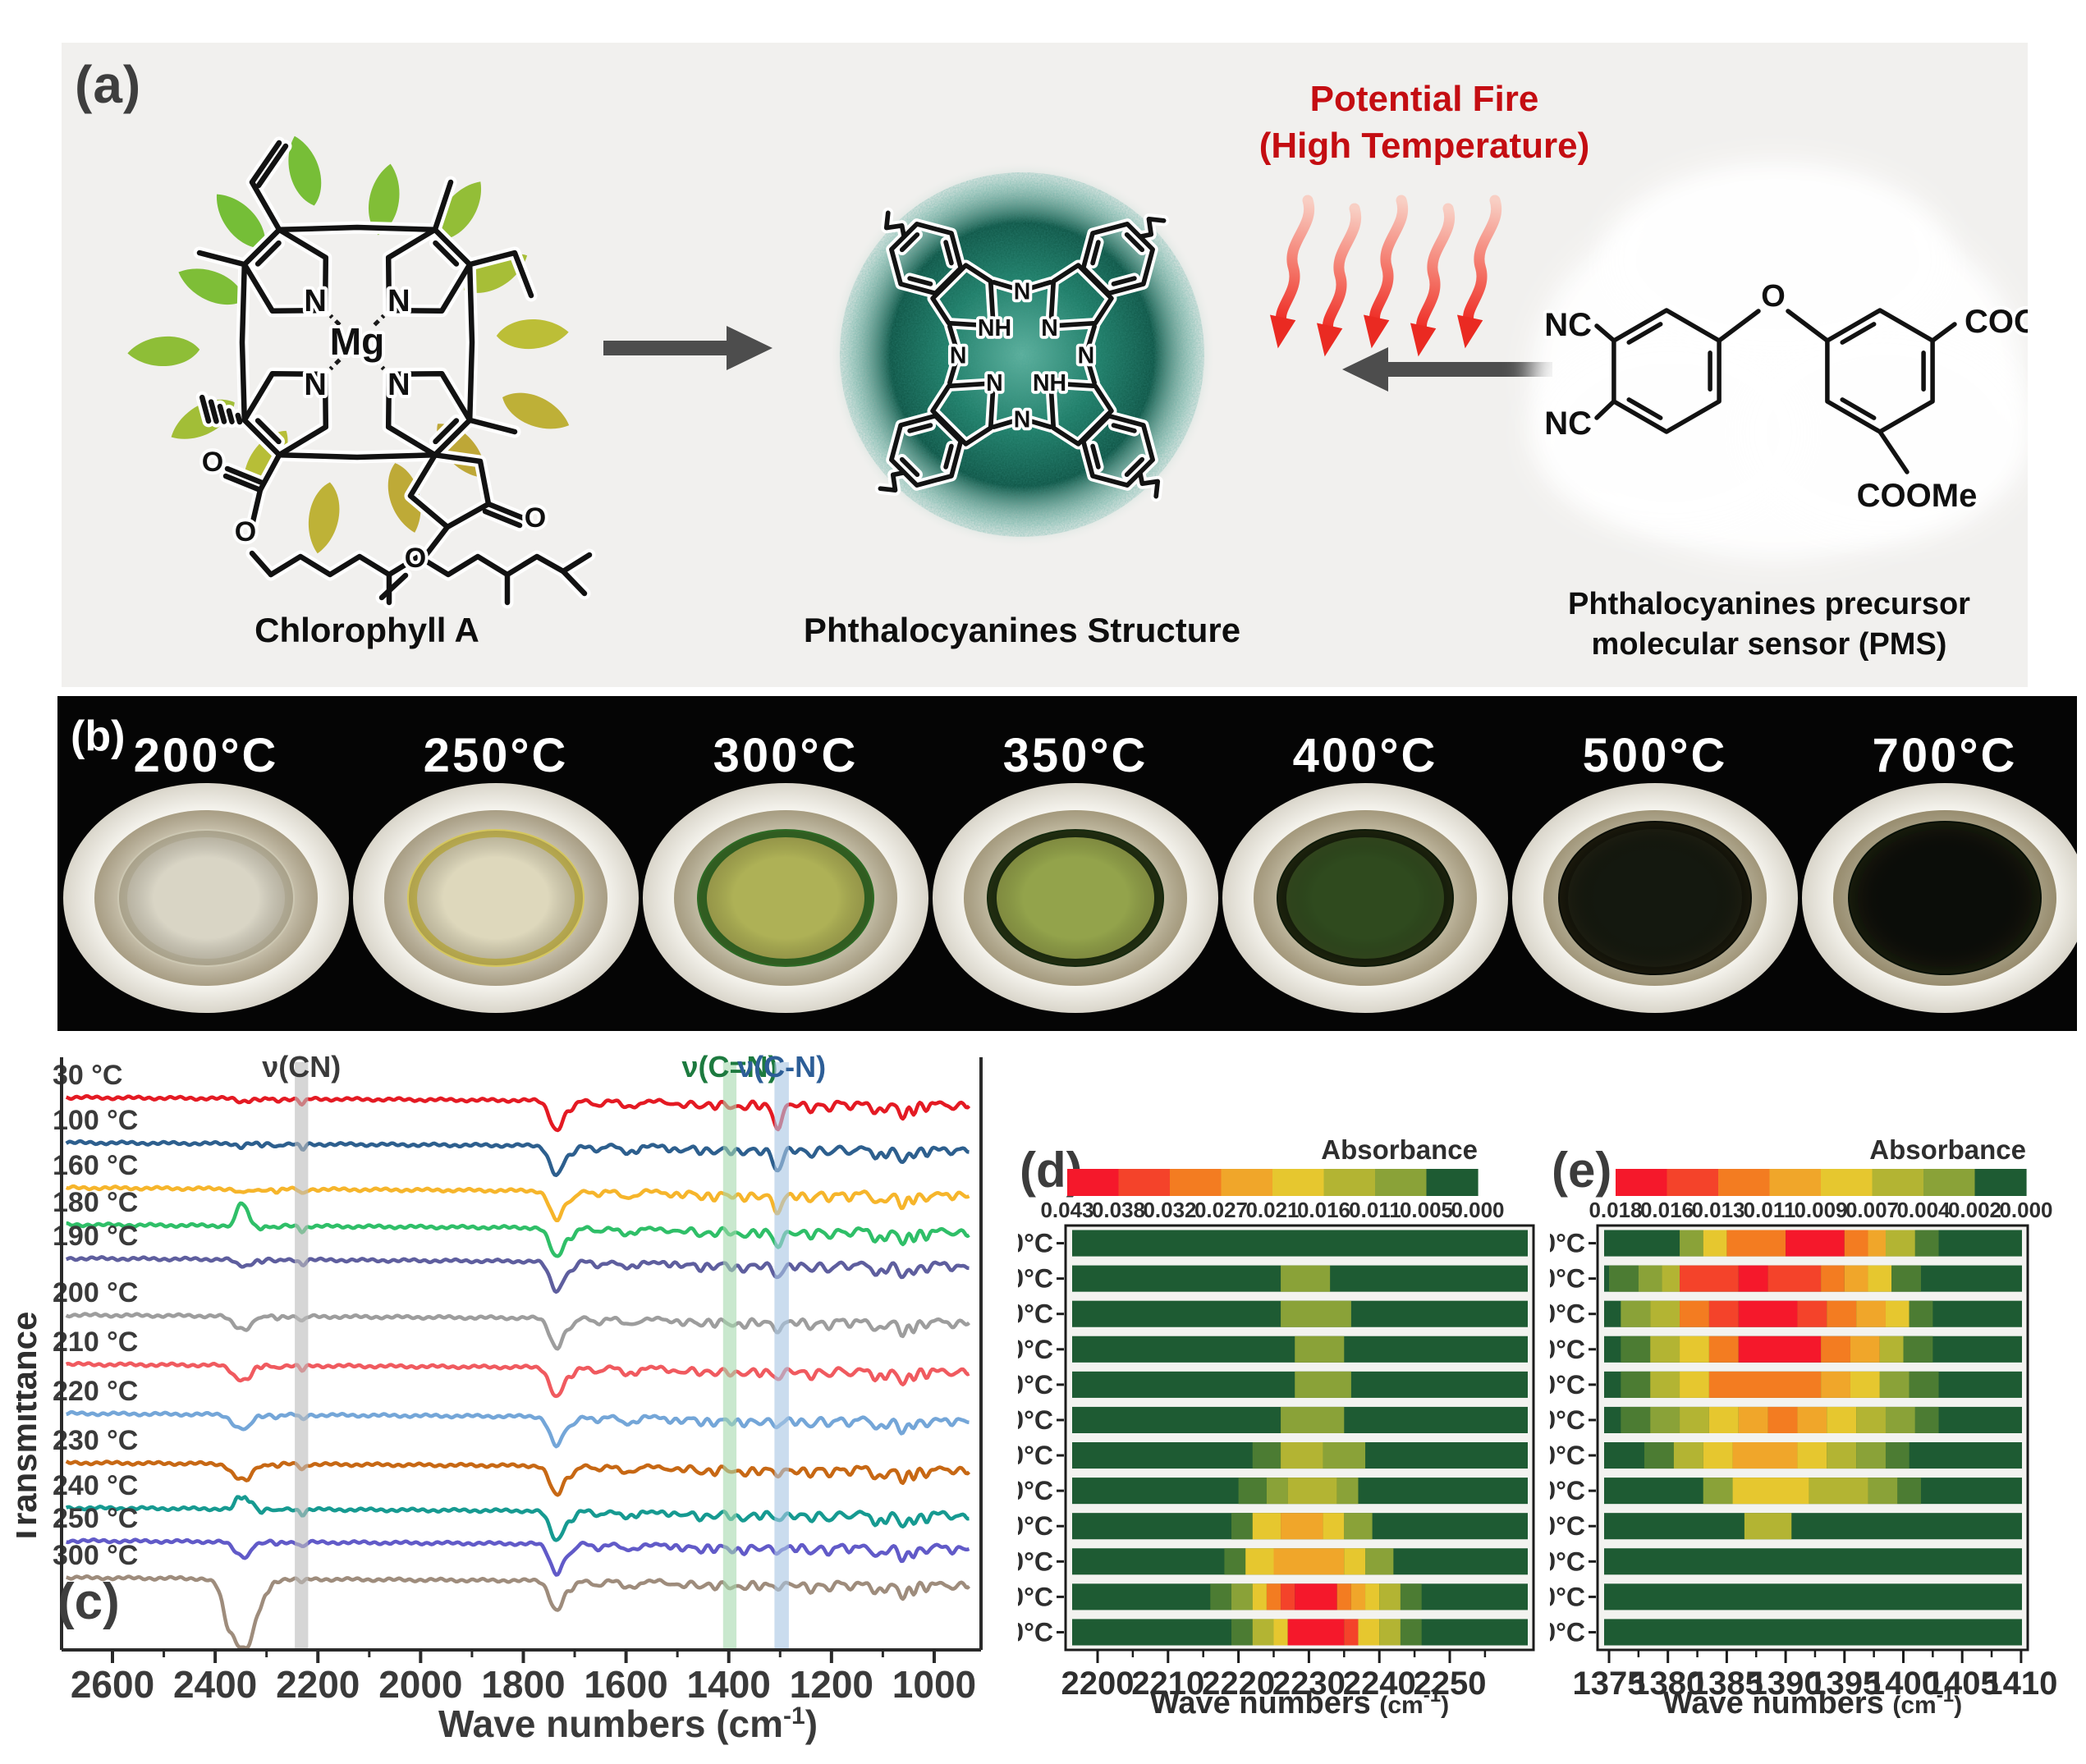  Describe the element at coordinates (1655, 898) in the screenshot. I see `powder-shade` at that location.